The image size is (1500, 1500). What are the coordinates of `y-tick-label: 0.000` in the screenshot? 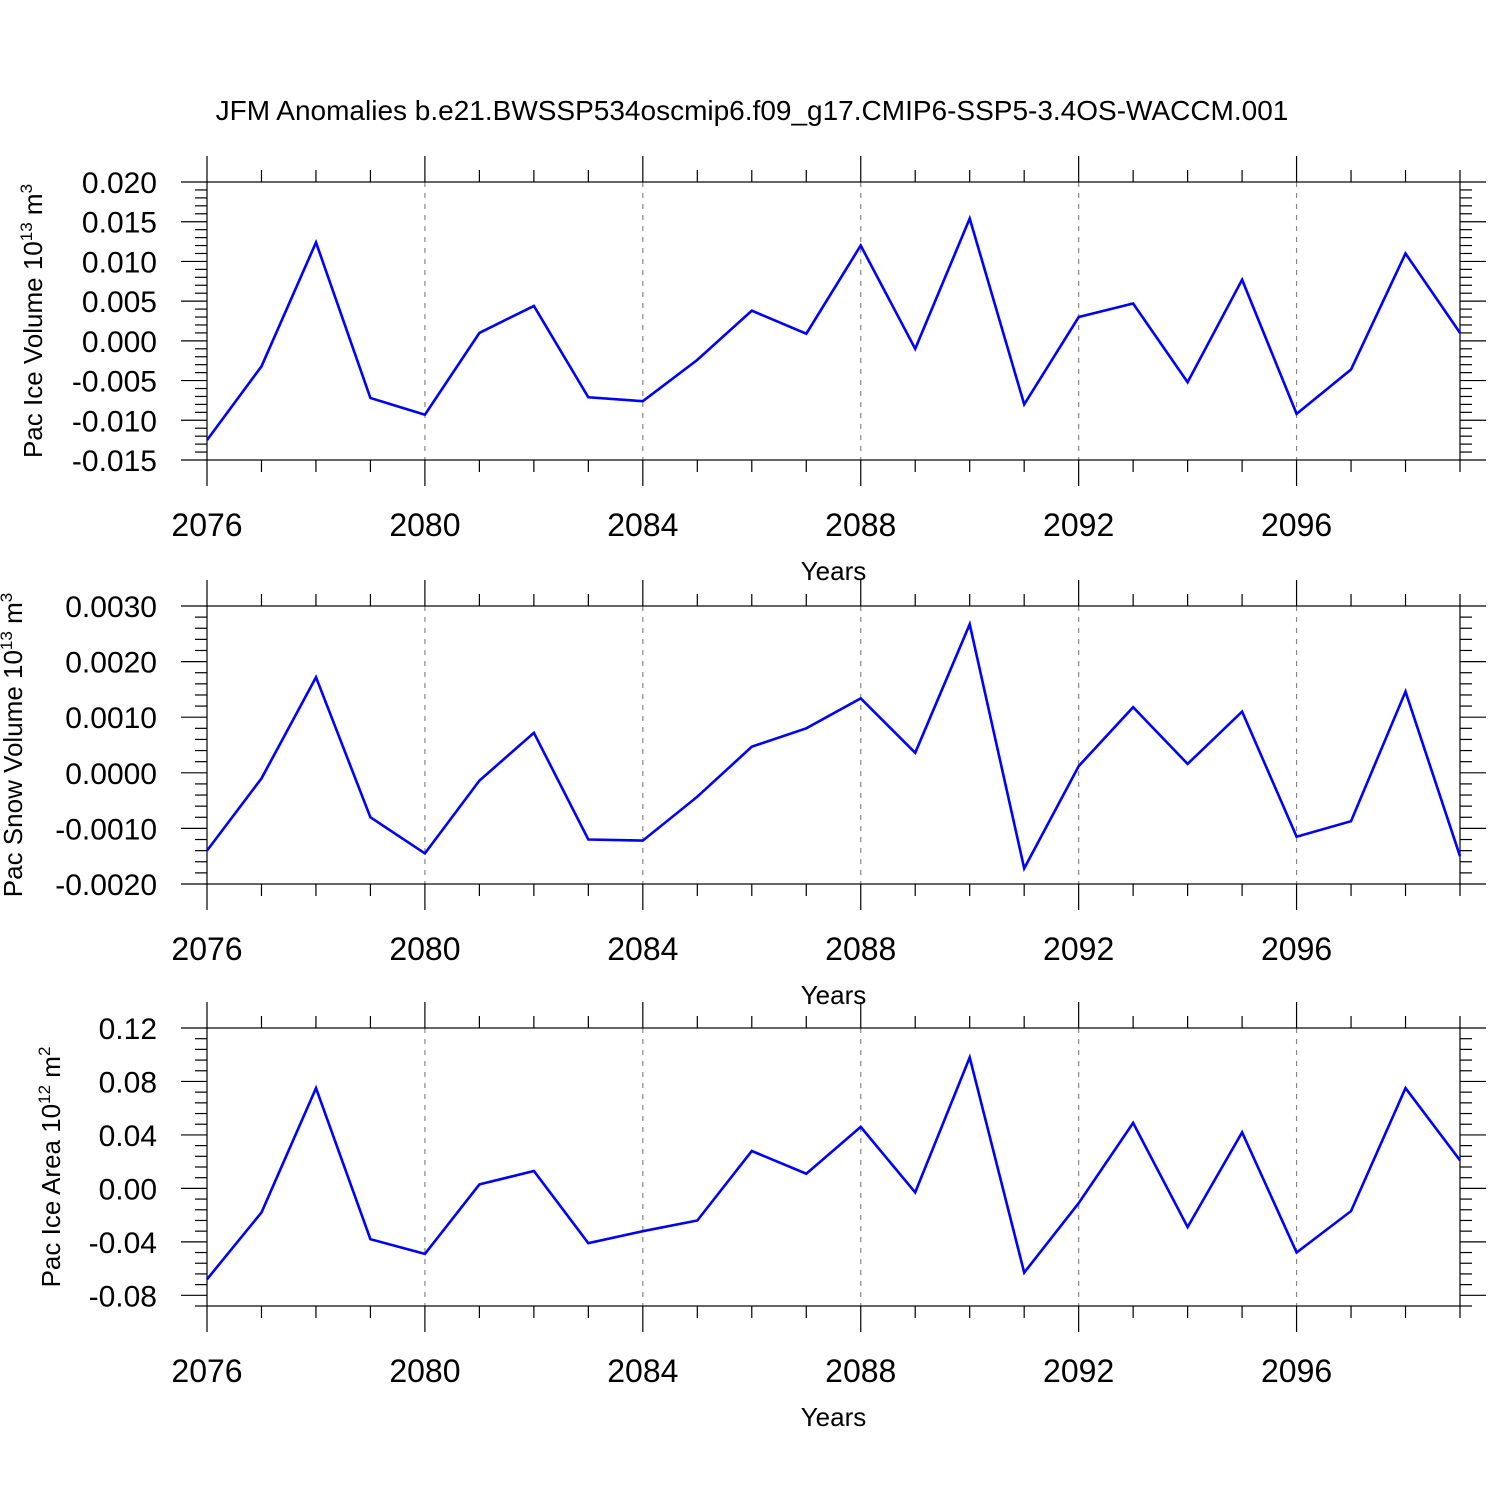 It's located at (119, 342).